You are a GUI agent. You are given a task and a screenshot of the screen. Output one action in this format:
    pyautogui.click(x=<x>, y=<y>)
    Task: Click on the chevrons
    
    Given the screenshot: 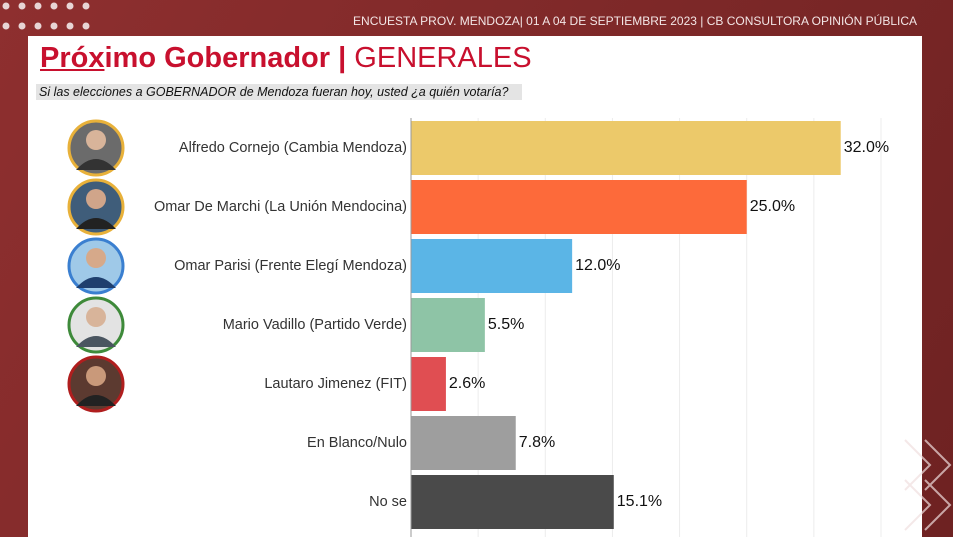 What is the action you would take?
    pyautogui.click(x=928, y=485)
    